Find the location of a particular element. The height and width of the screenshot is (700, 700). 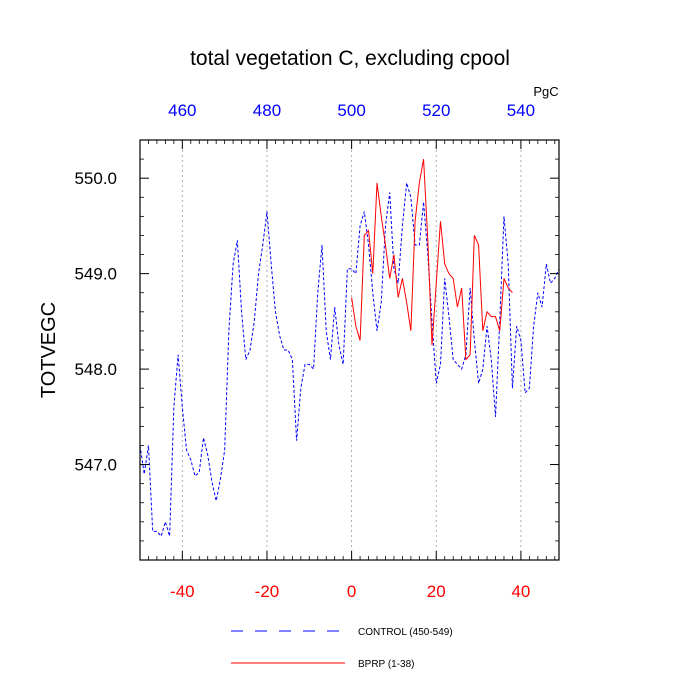

x-tick-label: -40 is located at coordinates (182, 591).